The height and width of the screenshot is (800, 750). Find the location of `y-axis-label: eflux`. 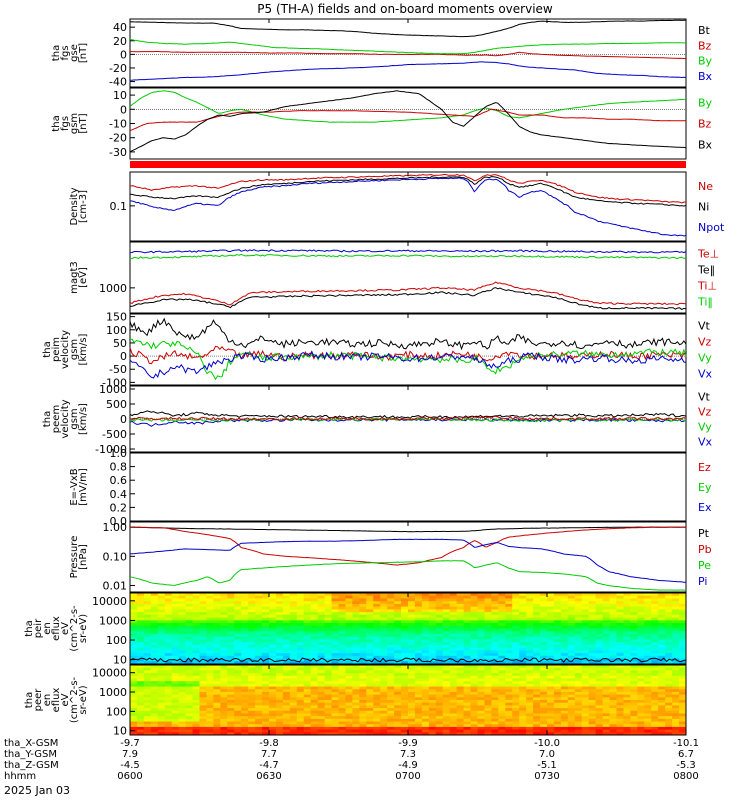

y-axis-label: eflux is located at coordinates (56, 700).